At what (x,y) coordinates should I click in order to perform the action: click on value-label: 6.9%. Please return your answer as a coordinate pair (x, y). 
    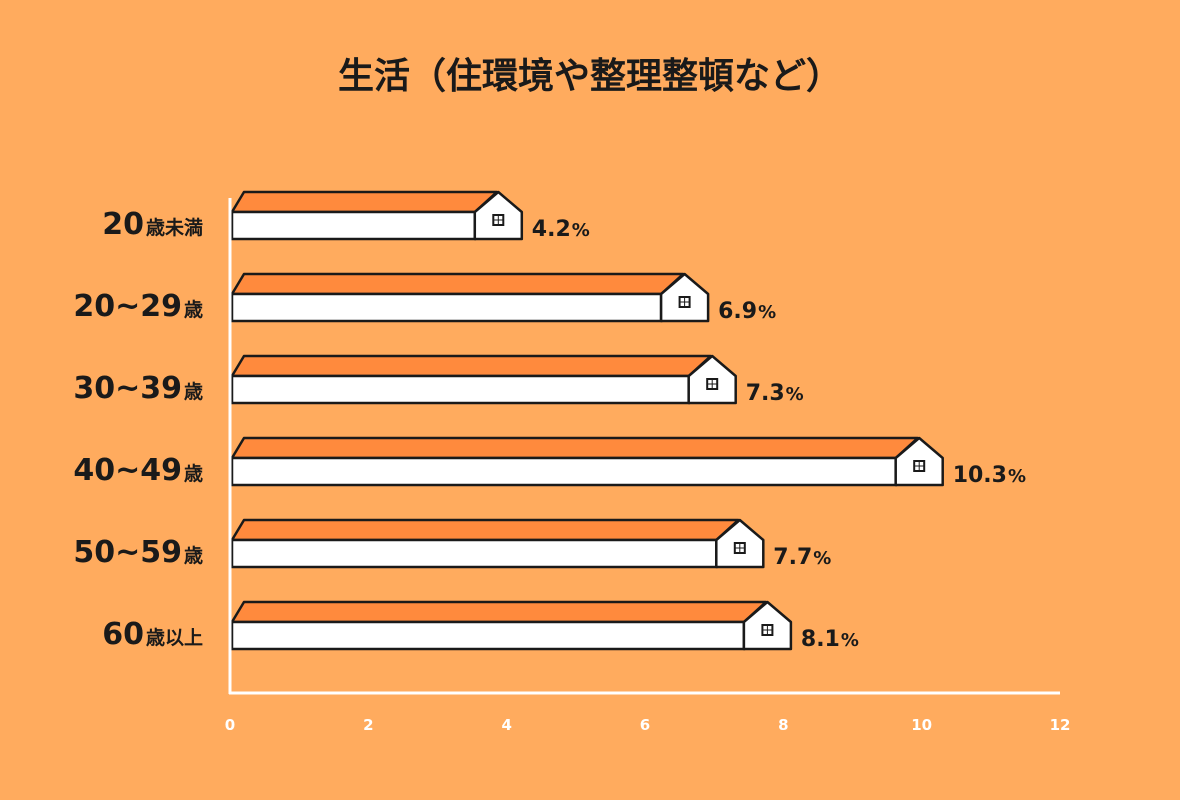
    Looking at the image, I should click on (747, 311).